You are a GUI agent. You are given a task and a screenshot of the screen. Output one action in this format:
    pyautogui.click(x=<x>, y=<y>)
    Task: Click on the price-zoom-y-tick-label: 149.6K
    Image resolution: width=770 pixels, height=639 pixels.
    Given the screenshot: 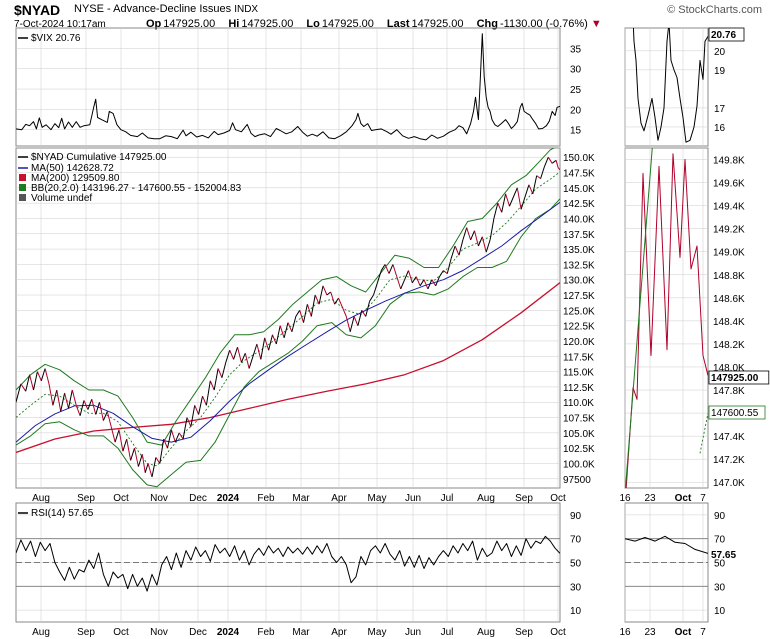 What is the action you would take?
    pyautogui.click(x=729, y=184)
    